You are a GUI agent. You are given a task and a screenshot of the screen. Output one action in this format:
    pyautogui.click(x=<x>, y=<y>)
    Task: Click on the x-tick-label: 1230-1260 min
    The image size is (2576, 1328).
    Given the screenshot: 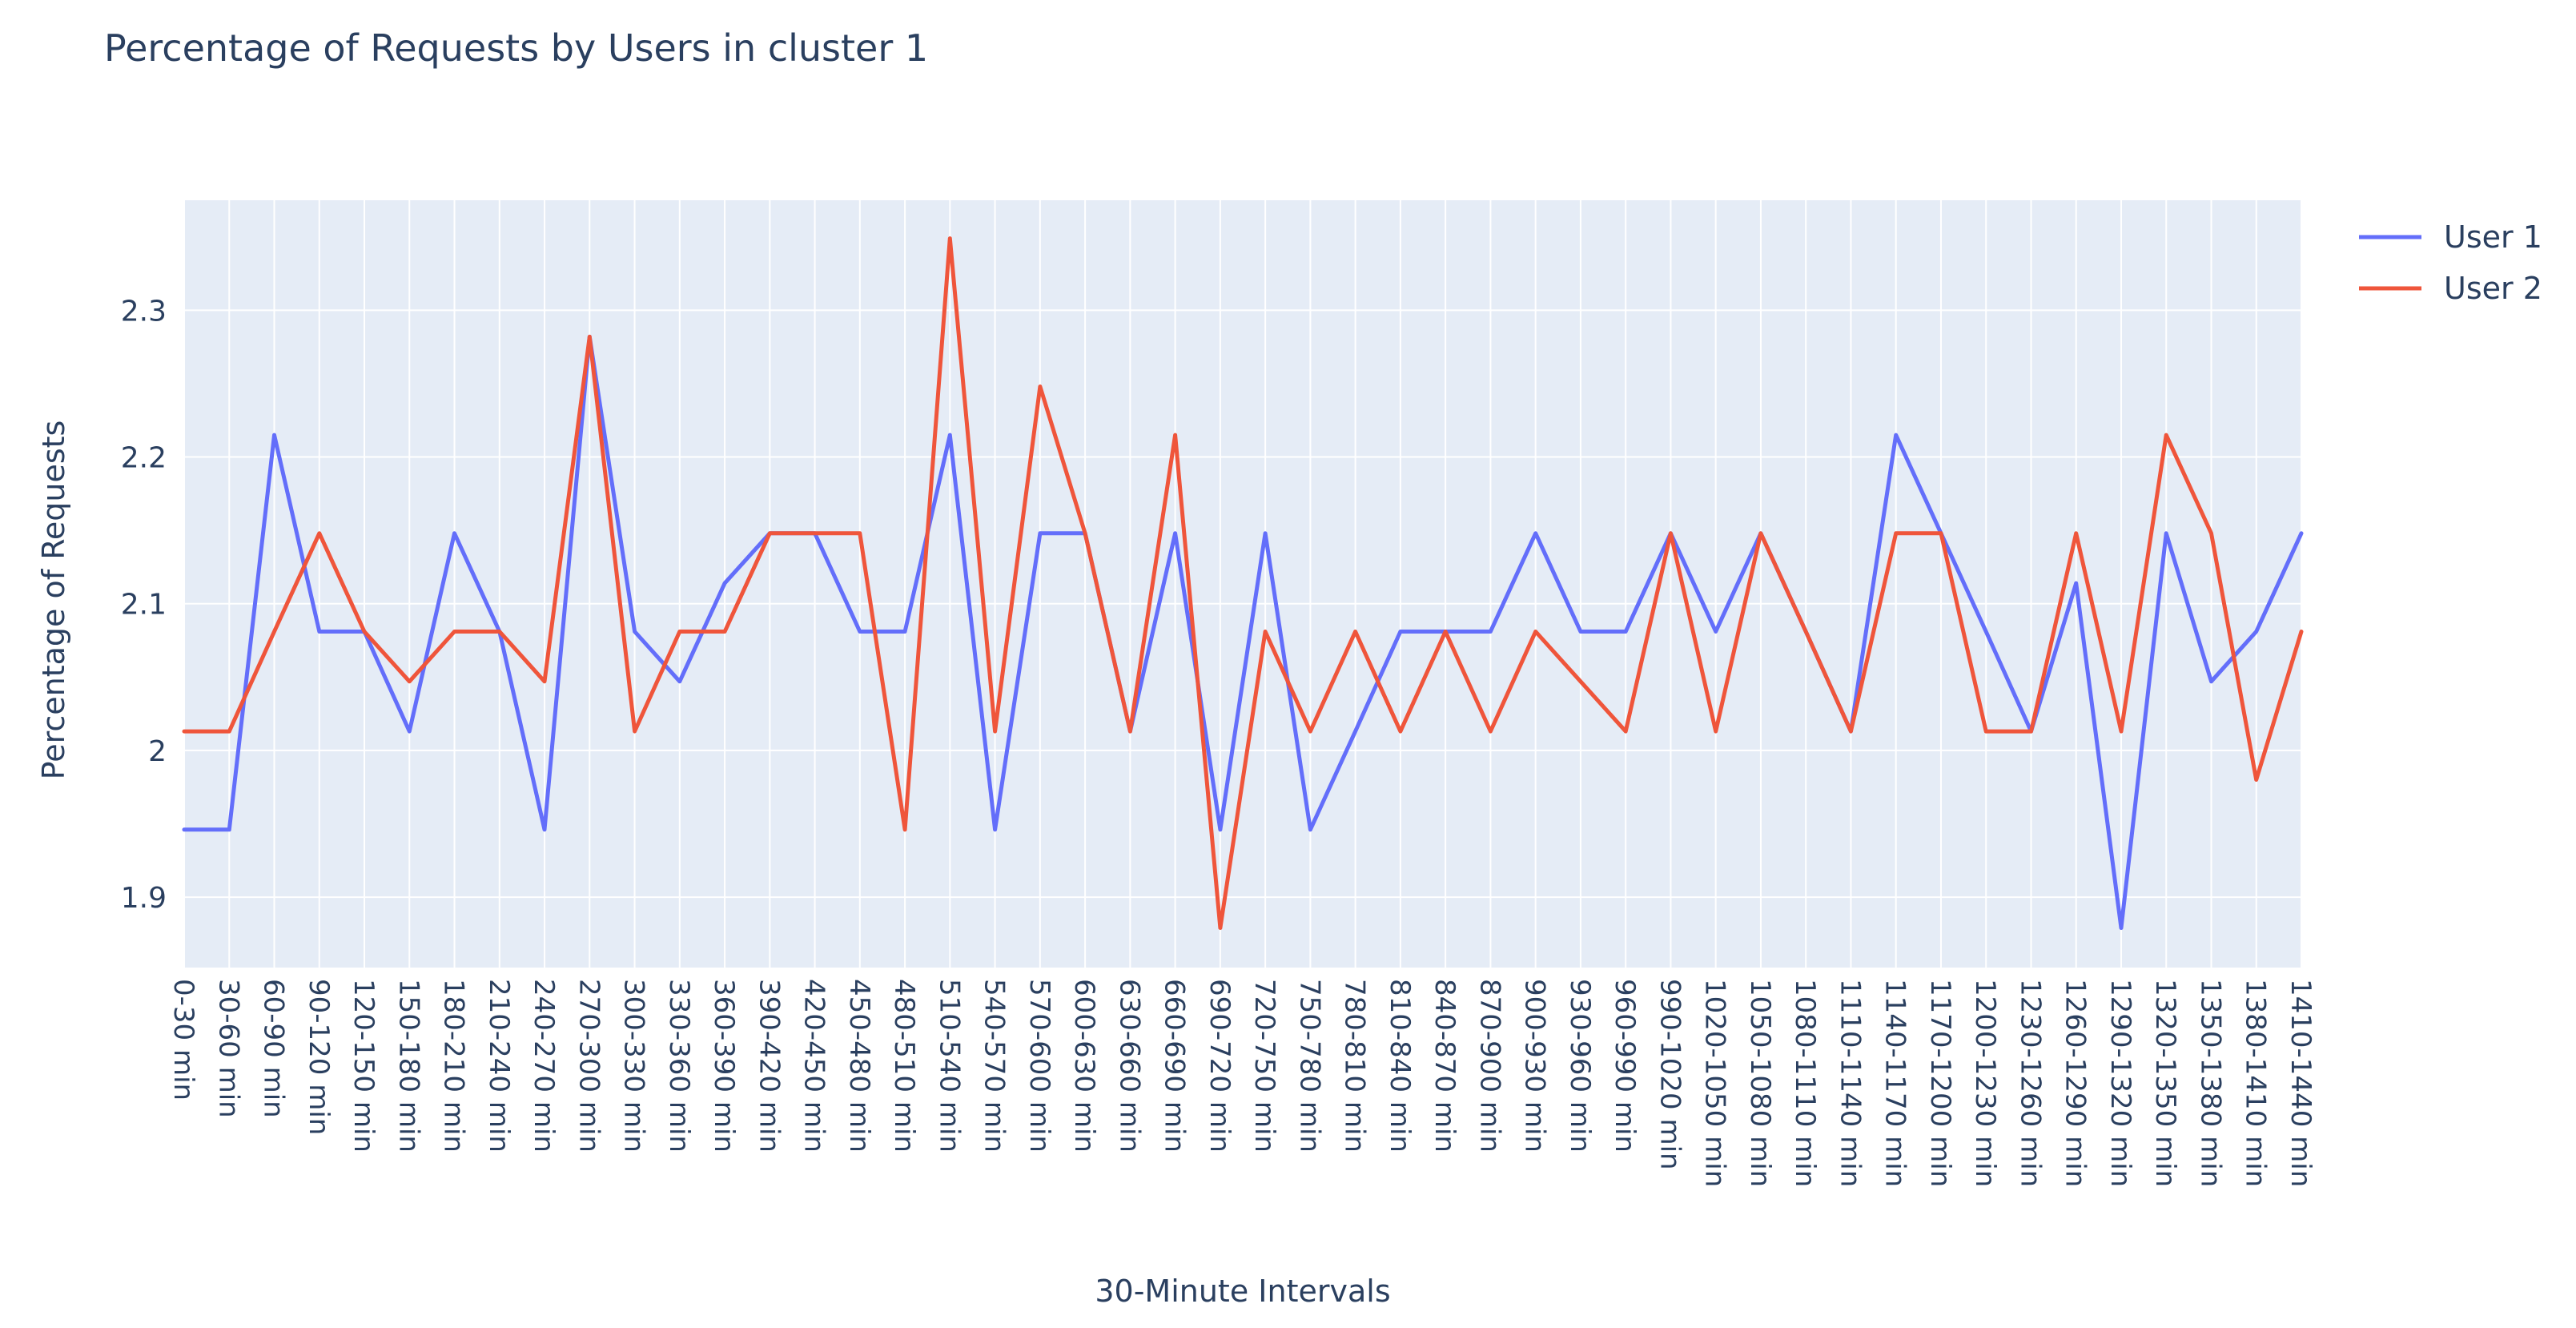 What is the action you would take?
    pyautogui.click(x=2030, y=1083)
    